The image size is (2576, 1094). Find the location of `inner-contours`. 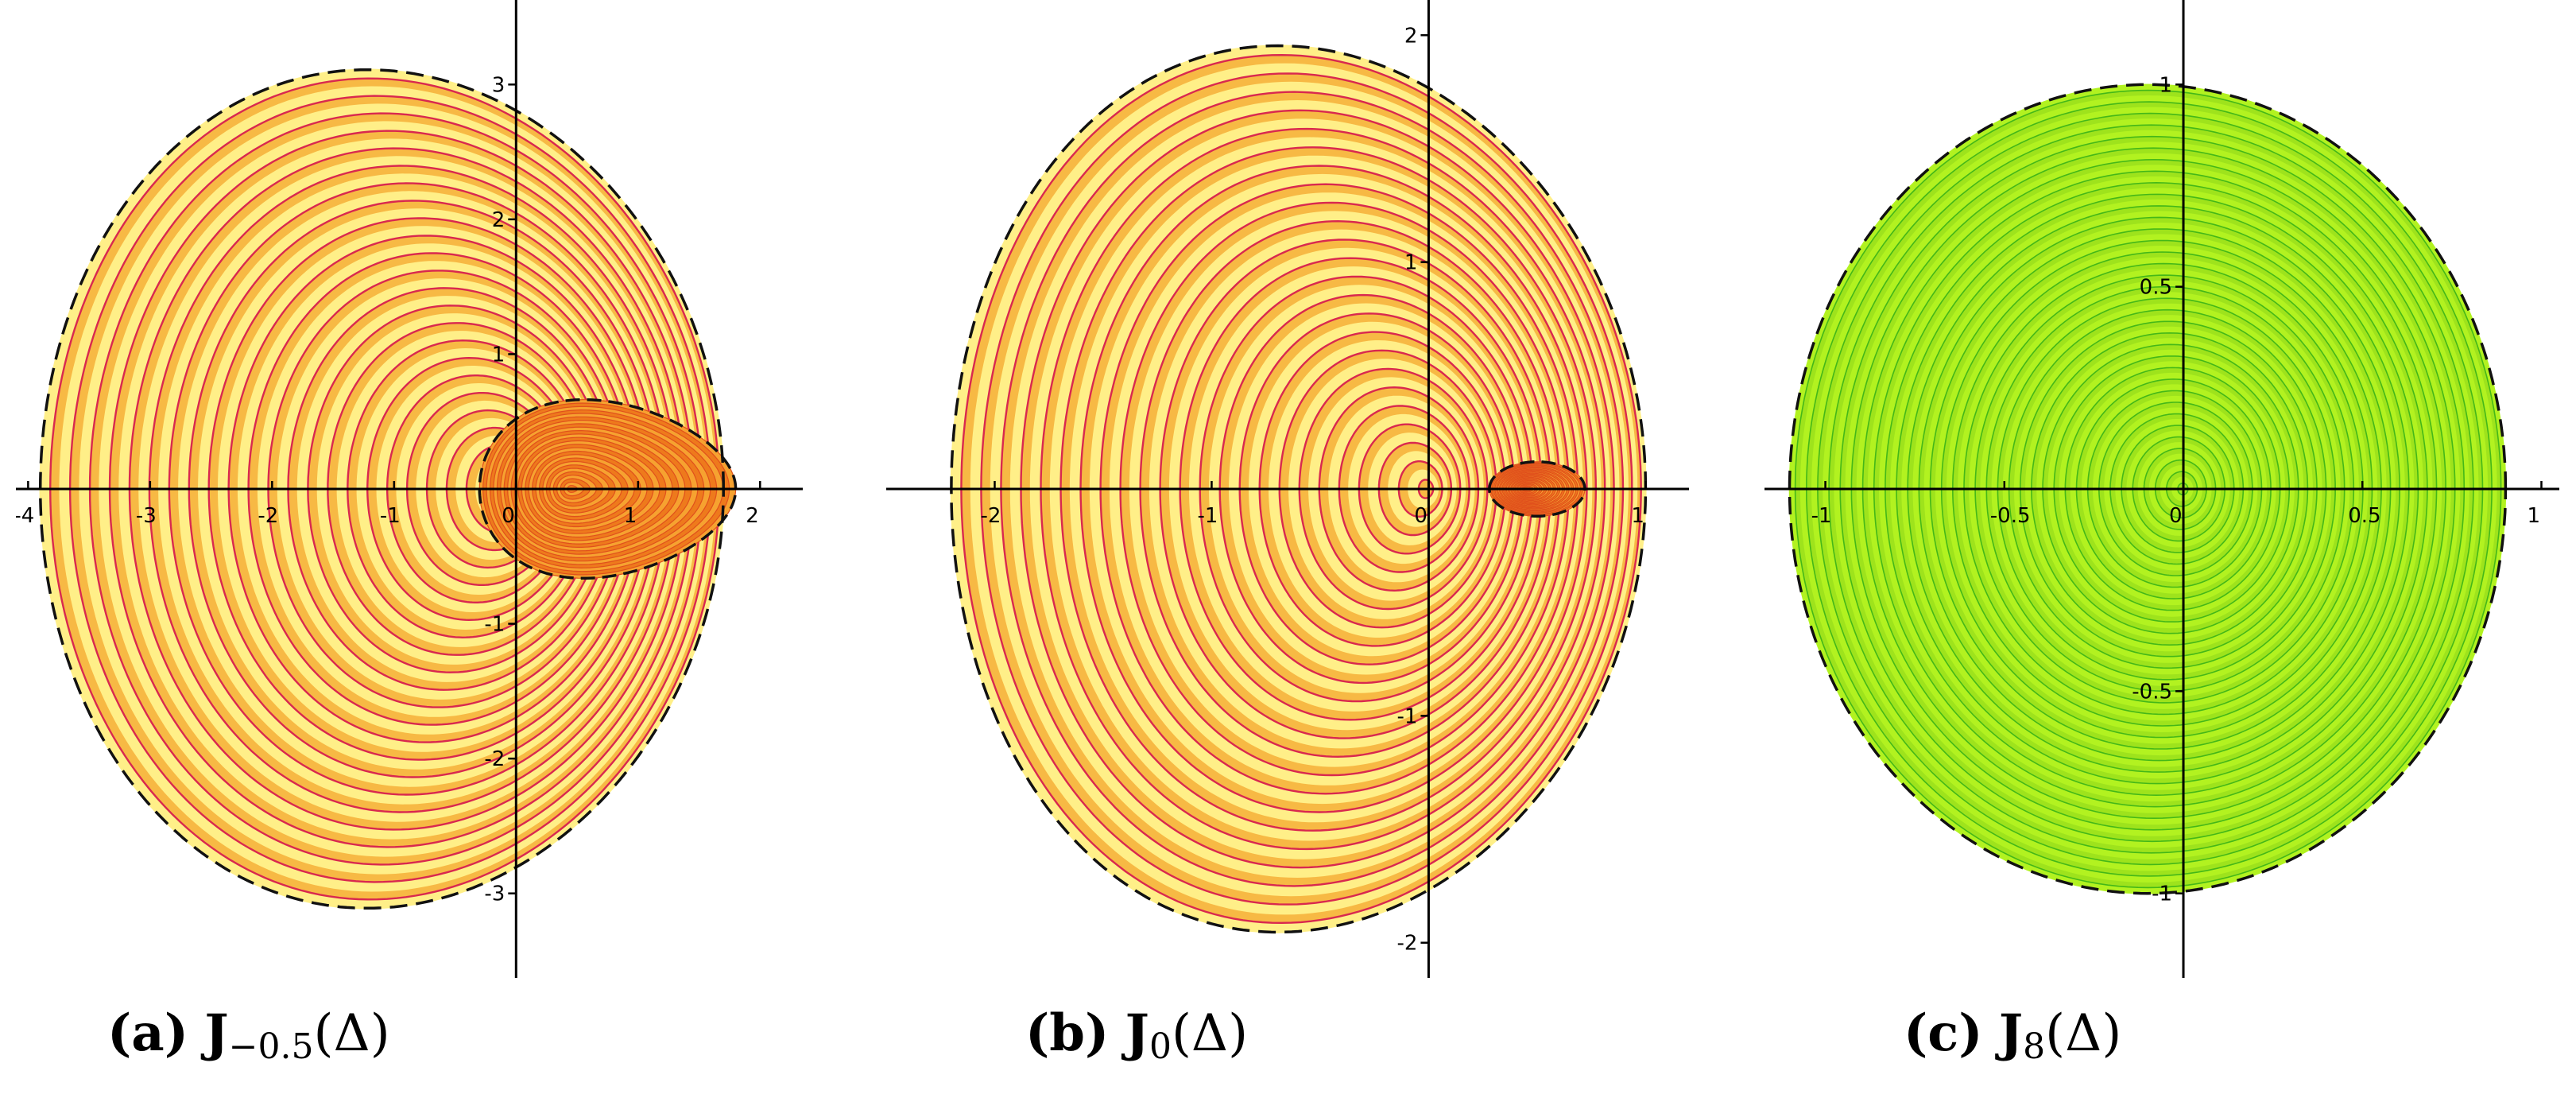

inner-contours is located at coordinates (607, 489).